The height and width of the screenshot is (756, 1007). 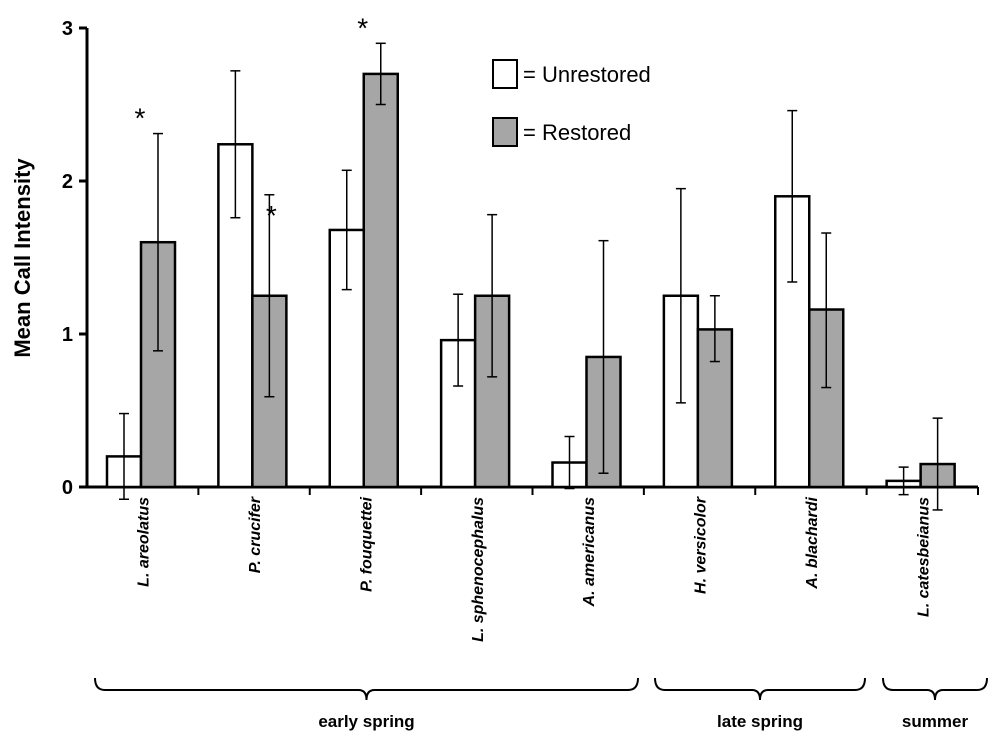 What do you see at coordinates (541, 704) in the screenshot?
I see `season-groups: early spring late spring summer` at bounding box center [541, 704].